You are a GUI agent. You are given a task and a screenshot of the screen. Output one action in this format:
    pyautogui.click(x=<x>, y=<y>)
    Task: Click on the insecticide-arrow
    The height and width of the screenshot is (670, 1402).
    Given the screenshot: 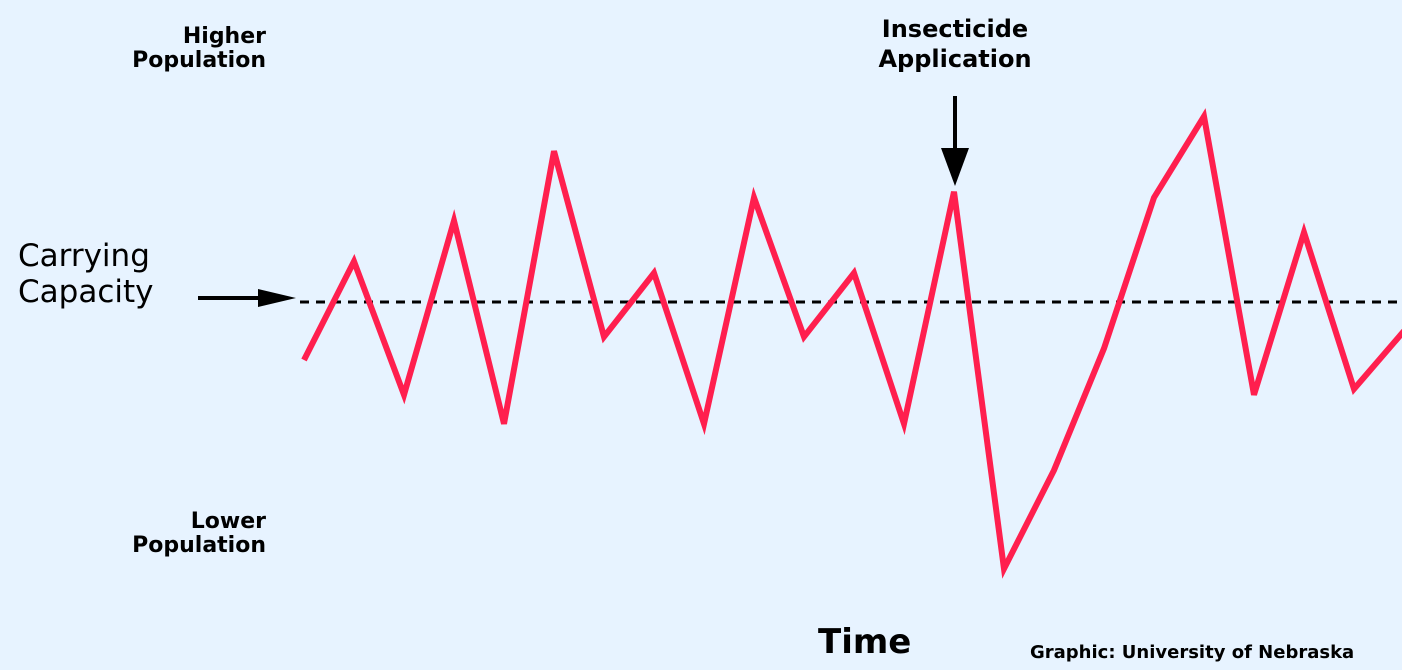 What is the action you would take?
    pyautogui.click(x=955, y=141)
    